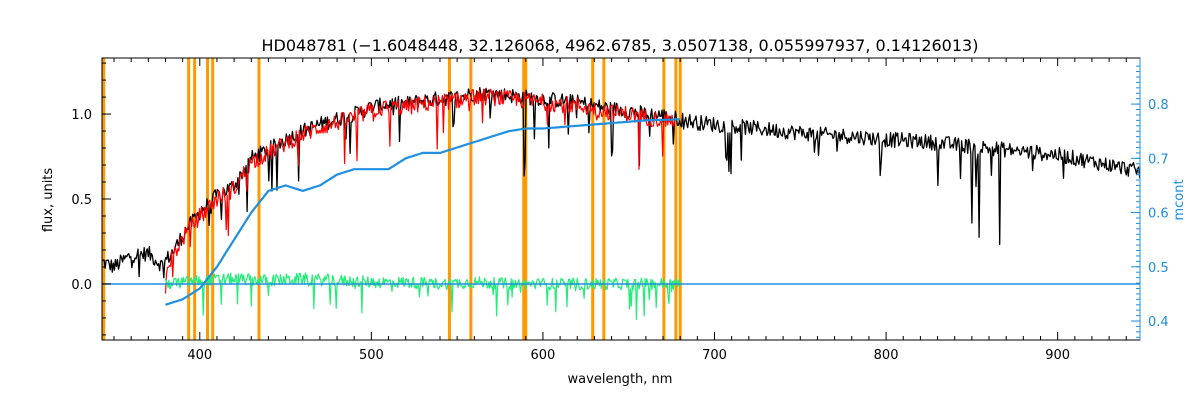 The width and height of the screenshot is (1200, 400). Describe the element at coordinates (81, 285) in the screenshot. I see `y-tick-label-0: 0.0` at that location.